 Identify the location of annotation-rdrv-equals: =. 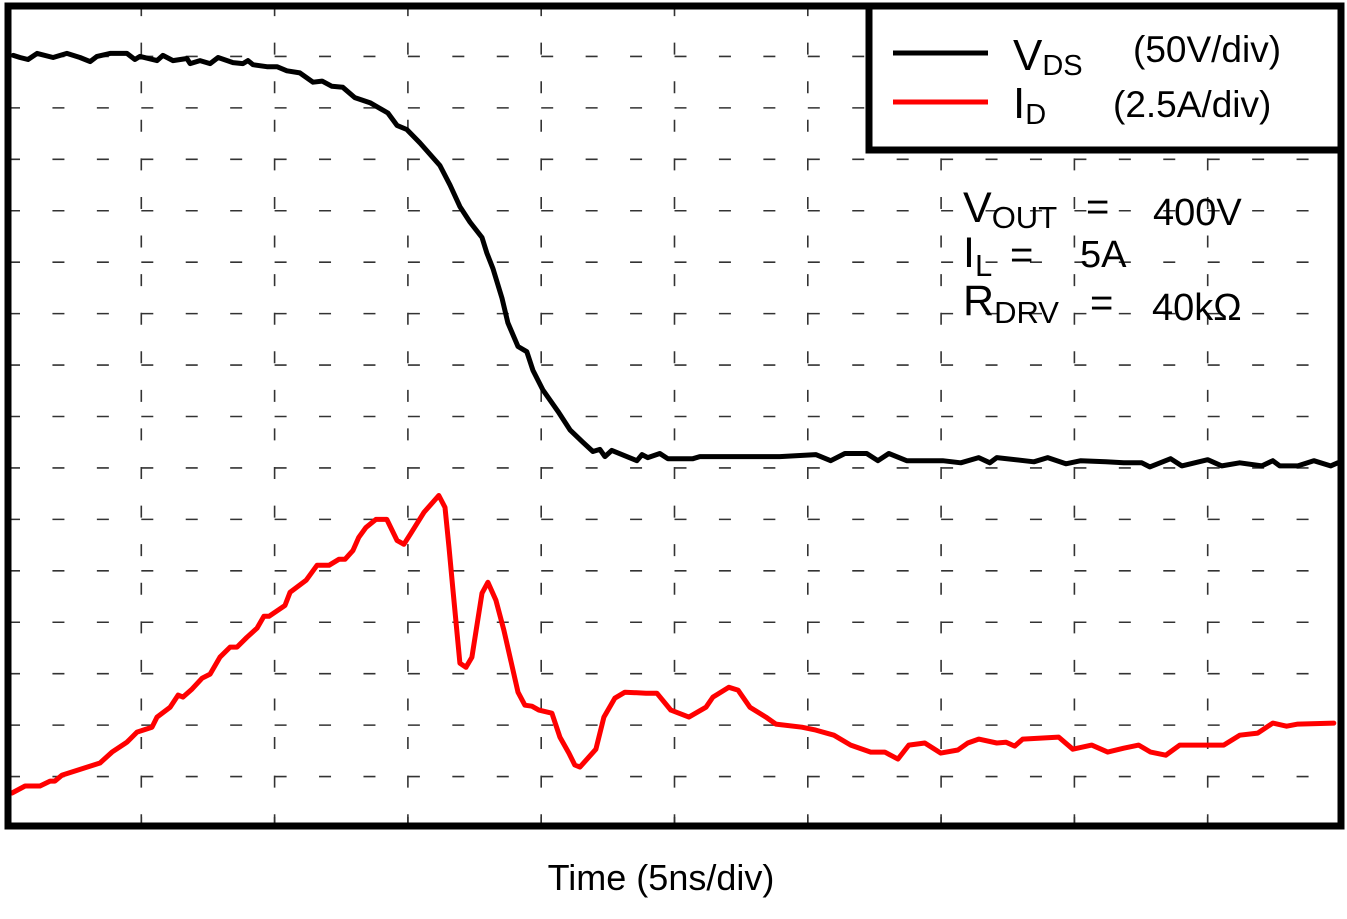
(1101, 303).